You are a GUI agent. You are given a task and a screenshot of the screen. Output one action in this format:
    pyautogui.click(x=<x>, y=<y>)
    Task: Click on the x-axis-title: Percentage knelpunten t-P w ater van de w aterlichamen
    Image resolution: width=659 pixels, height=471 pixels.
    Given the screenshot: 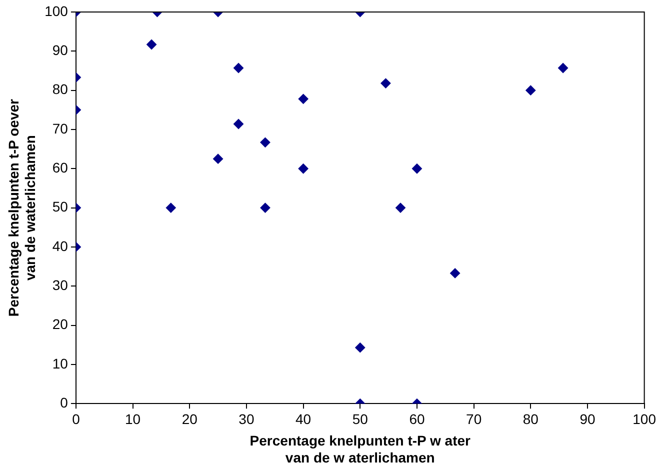 What is the action you would take?
    pyautogui.click(x=361, y=449)
    